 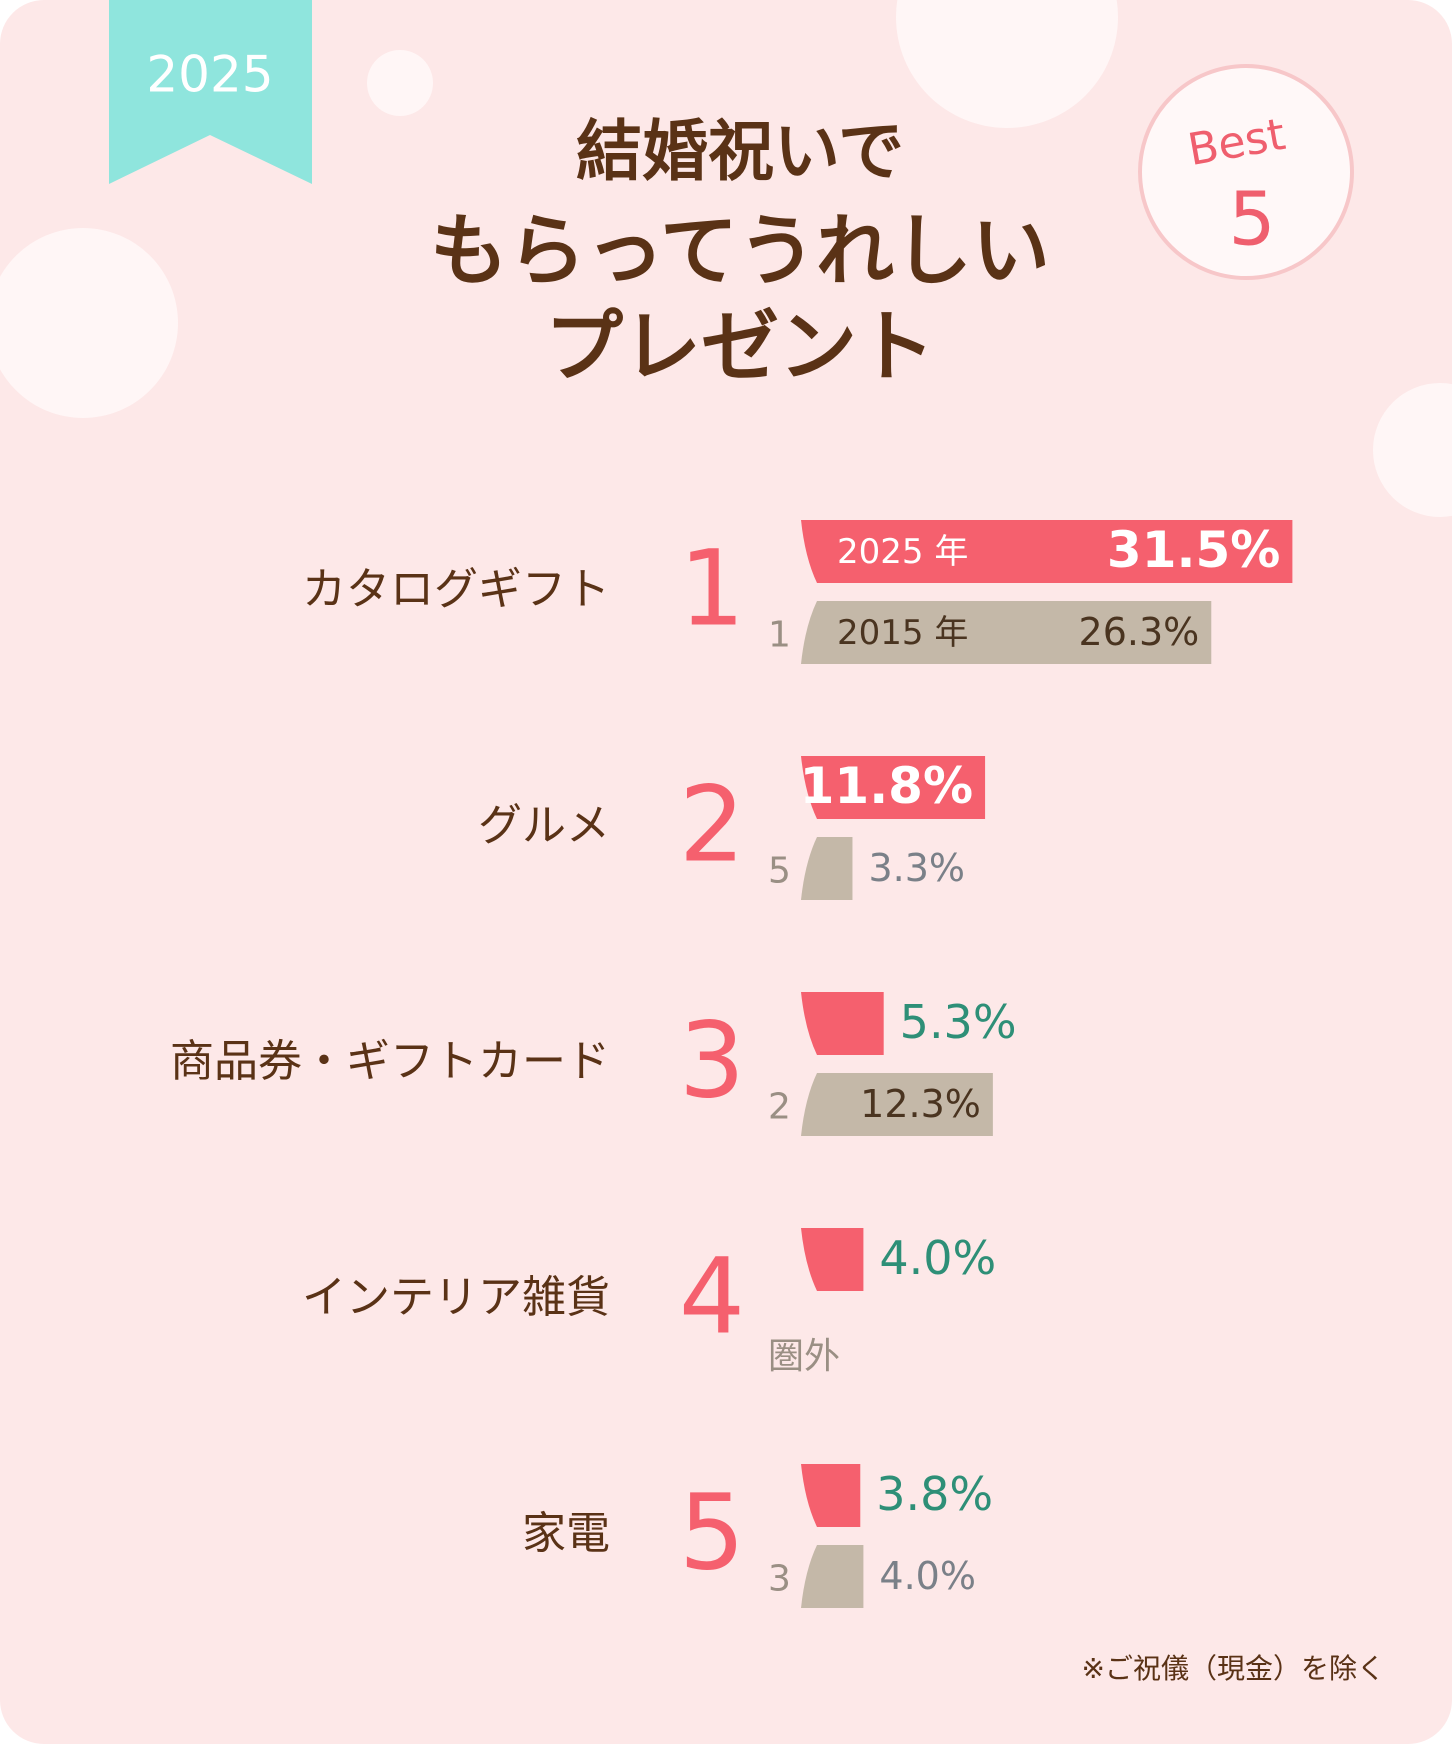 I want to click on title-line: プレゼント, so click(x=740, y=347).